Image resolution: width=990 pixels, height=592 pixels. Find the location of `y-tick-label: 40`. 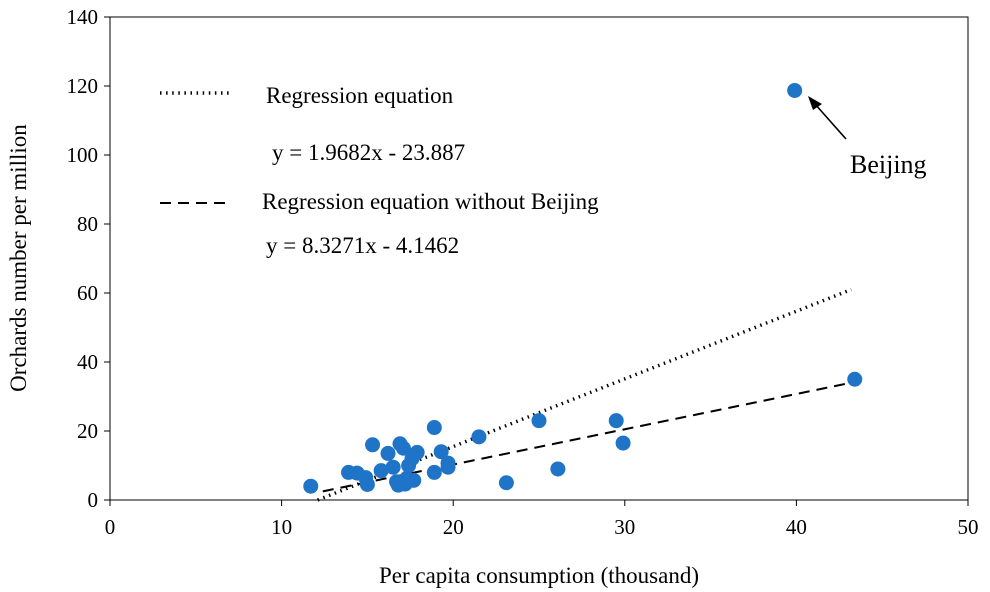

y-tick-label: 40 is located at coordinates (87, 362).